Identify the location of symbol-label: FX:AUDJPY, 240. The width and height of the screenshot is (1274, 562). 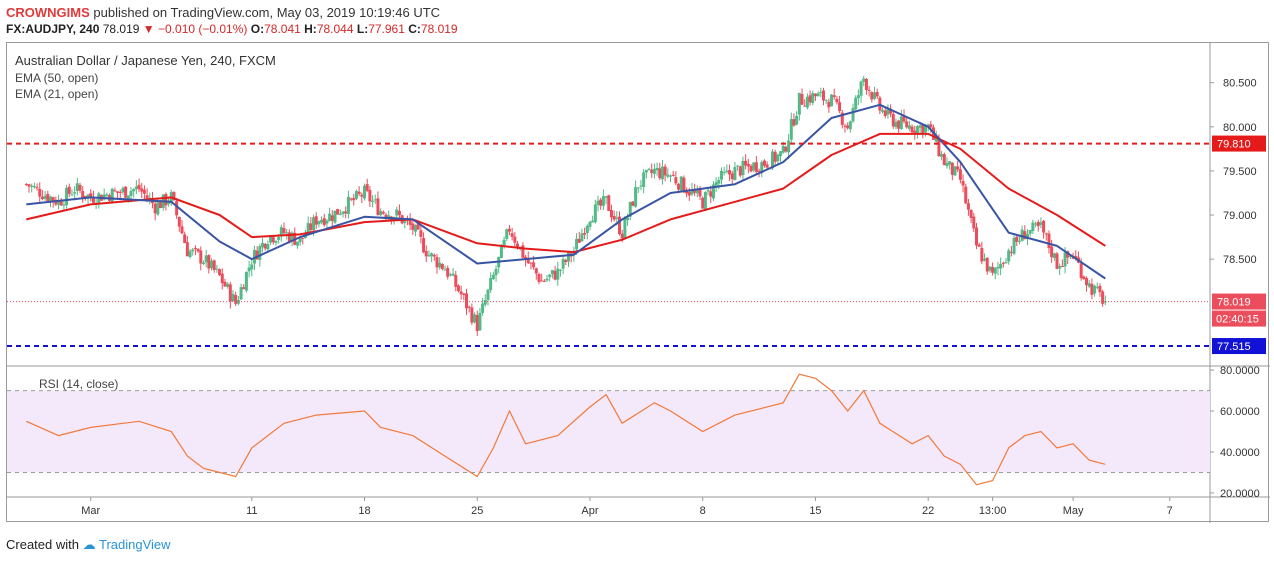
(53, 29).